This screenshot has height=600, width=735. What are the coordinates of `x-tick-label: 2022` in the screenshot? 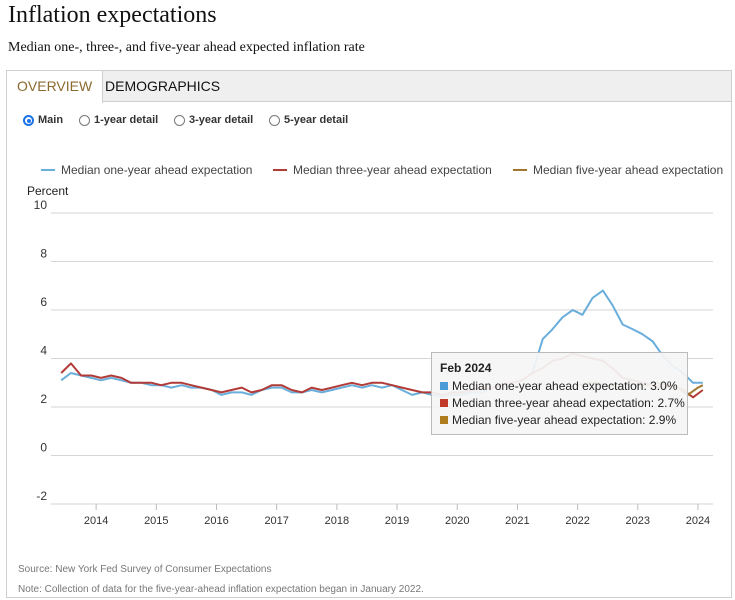 It's located at (577, 521).